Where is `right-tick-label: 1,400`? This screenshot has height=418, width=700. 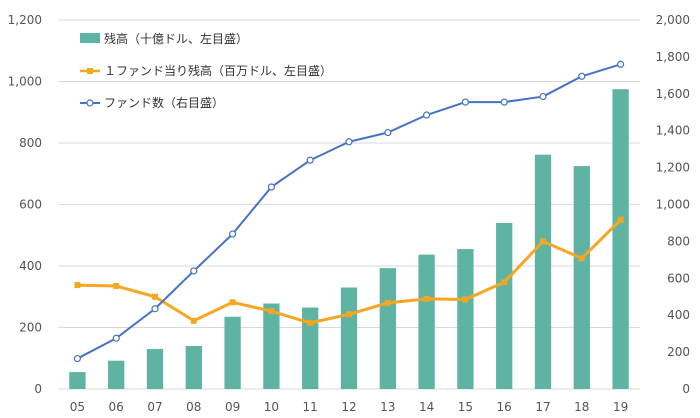
right-tick-label: 1,400 is located at coordinates (673, 131).